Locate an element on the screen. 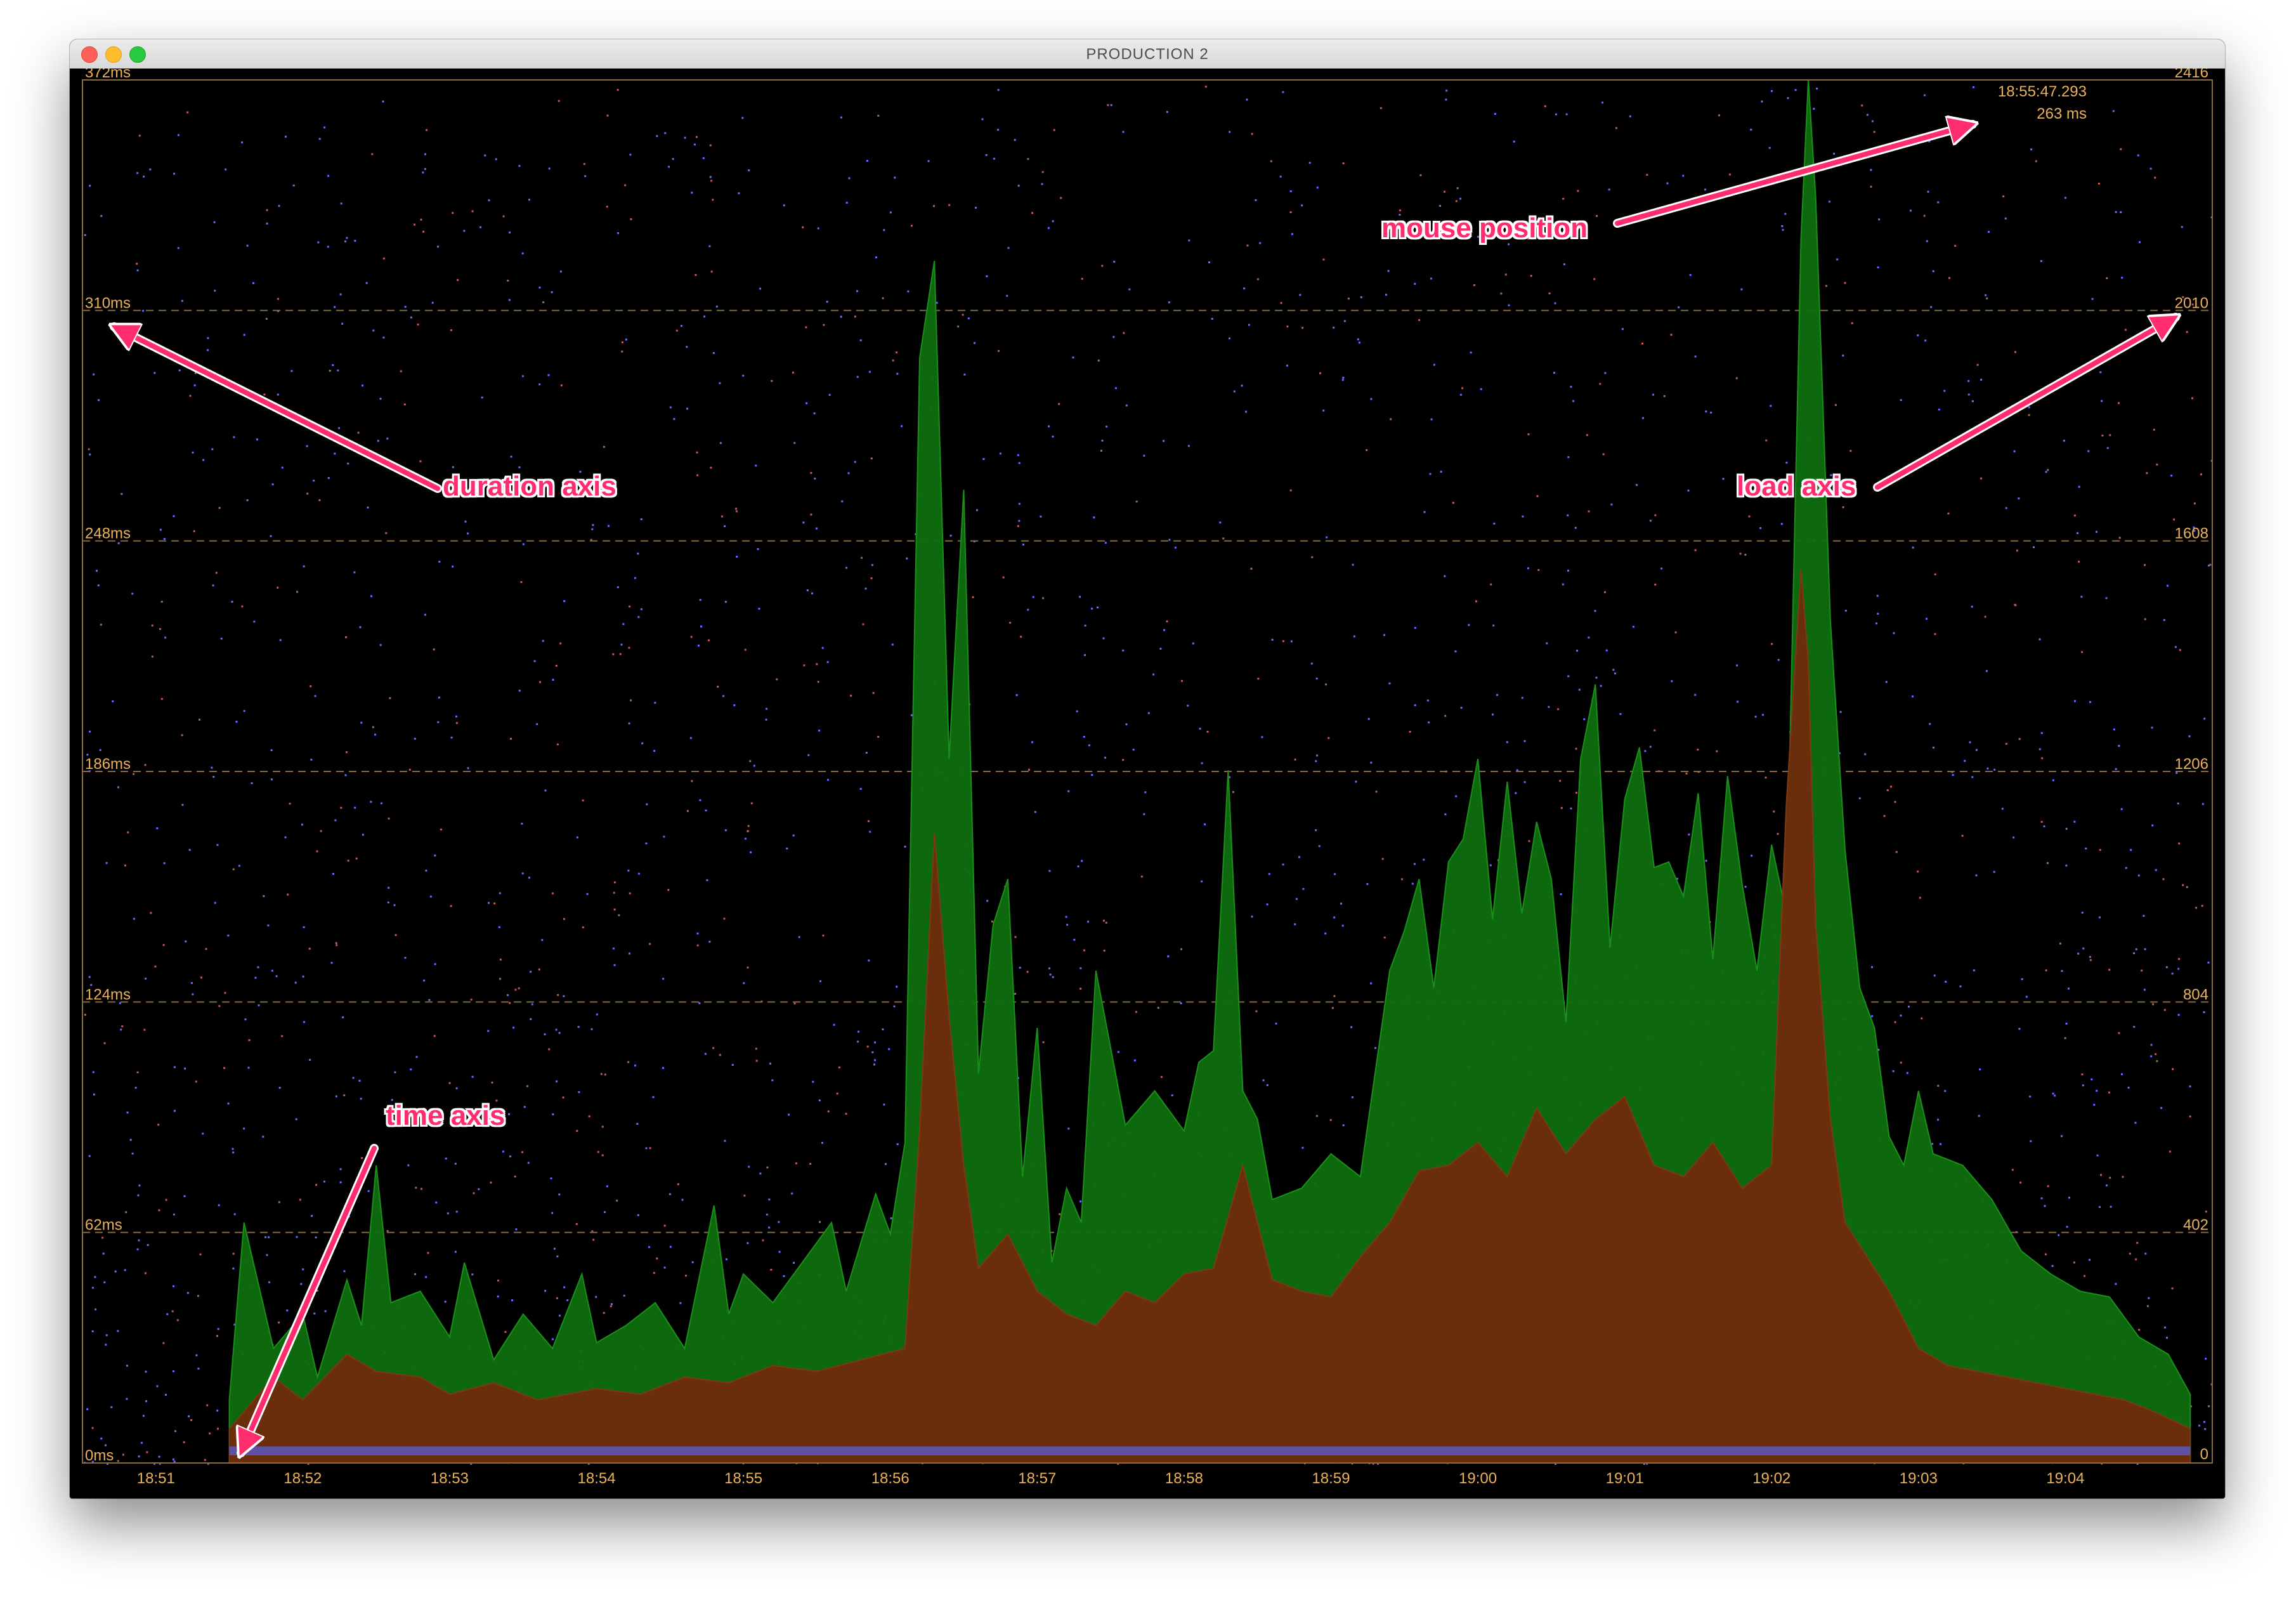  time-axis-tick: 18:55 is located at coordinates (743, 1478).